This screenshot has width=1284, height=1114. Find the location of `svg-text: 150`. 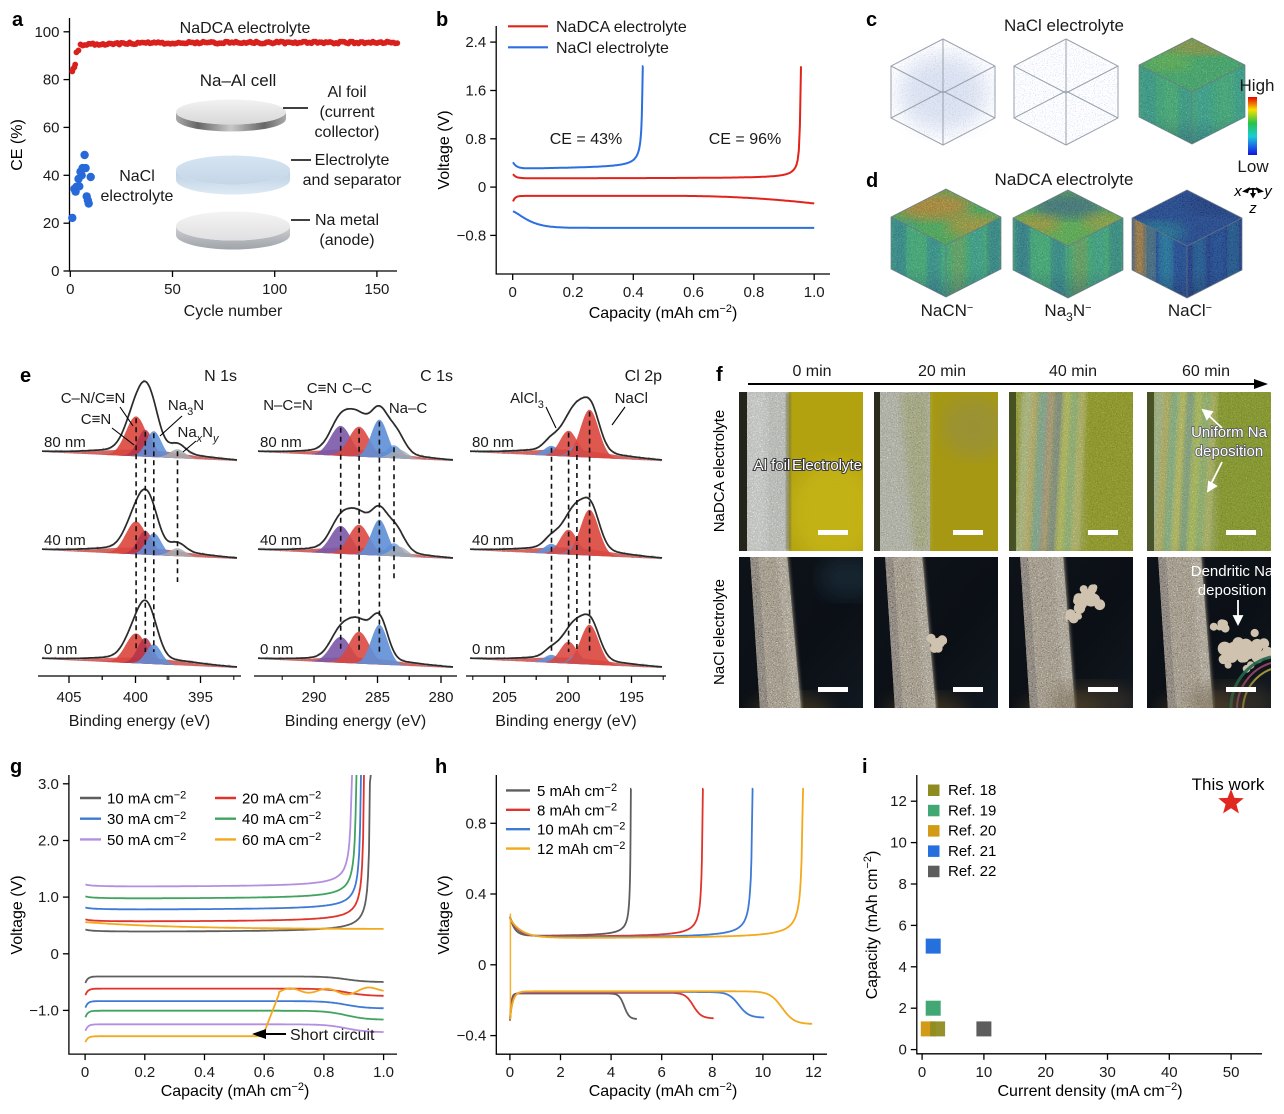

svg-text: 150 is located at coordinates (376, 289).